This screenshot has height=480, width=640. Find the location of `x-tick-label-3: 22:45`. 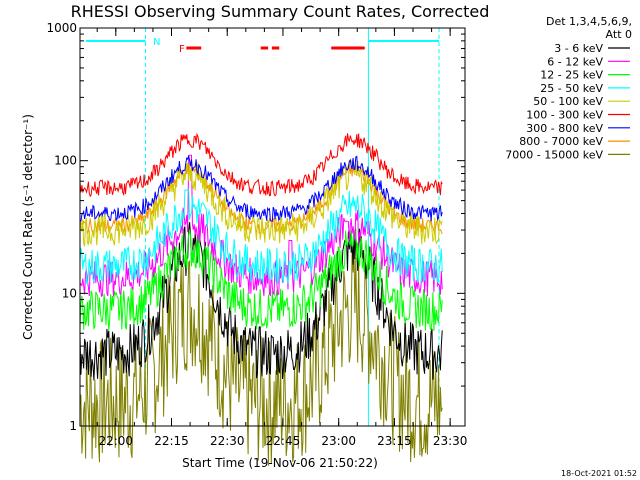

x-tick-label-3: 22:45 is located at coordinates (283, 441).